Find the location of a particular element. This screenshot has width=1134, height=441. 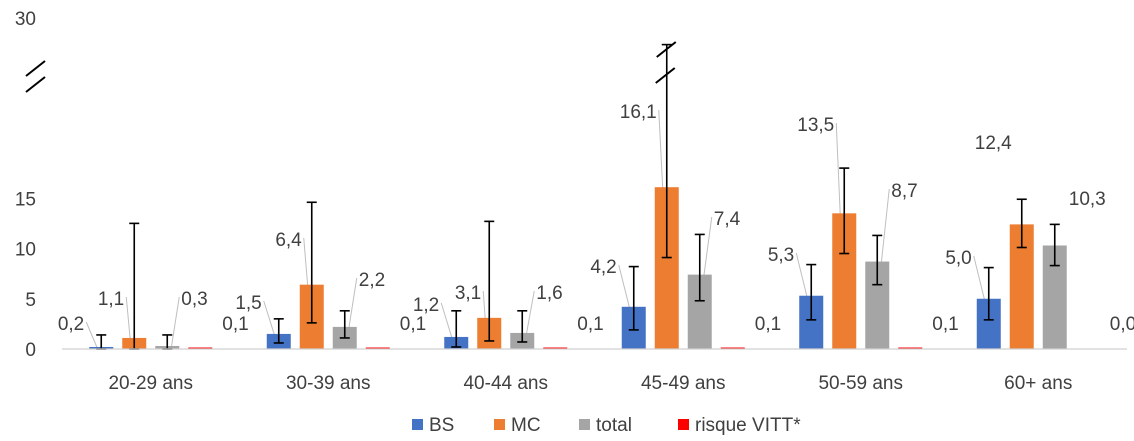

y-tick-label: 0 is located at coordinates (30, 350).